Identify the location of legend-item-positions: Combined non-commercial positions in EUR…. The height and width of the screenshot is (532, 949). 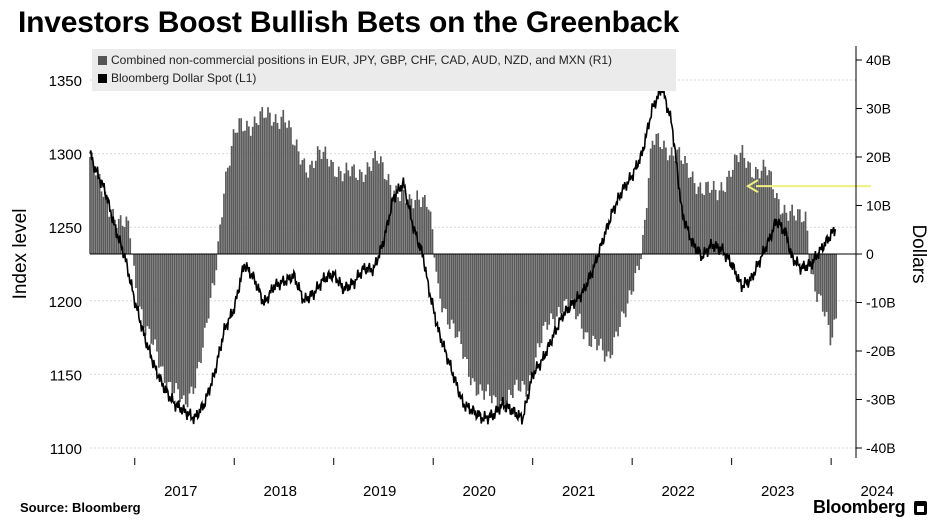
(355, 60).